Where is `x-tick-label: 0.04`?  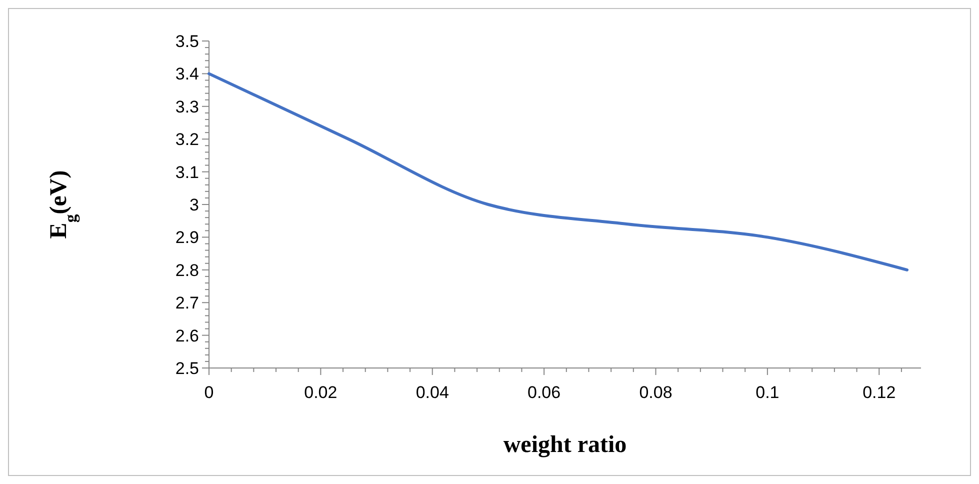
x-tick-label: 0.04 is located at coordinates (432, 392).